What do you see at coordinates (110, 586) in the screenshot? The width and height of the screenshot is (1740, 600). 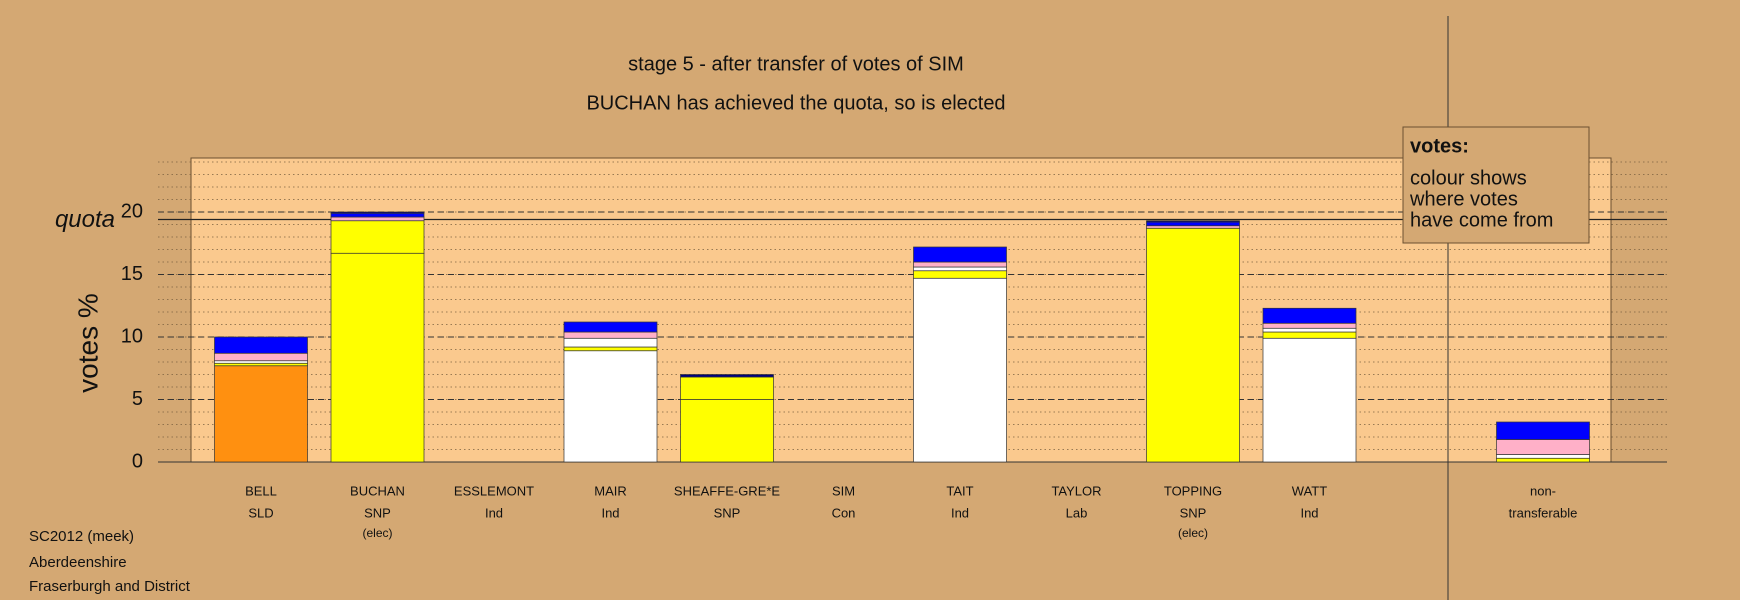 I see `footer-text: Fraserburgh and District` at bounding box center [110, 586].